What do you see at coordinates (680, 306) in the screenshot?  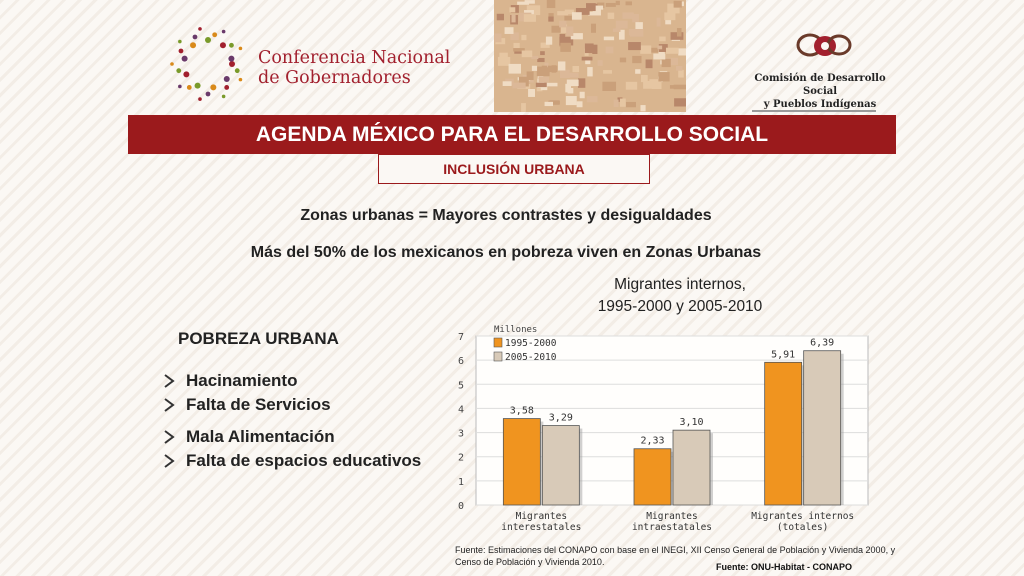 I see `chart-heading-line2: 1995-2000 y 2005-2010` at bounding box center [680, 306].